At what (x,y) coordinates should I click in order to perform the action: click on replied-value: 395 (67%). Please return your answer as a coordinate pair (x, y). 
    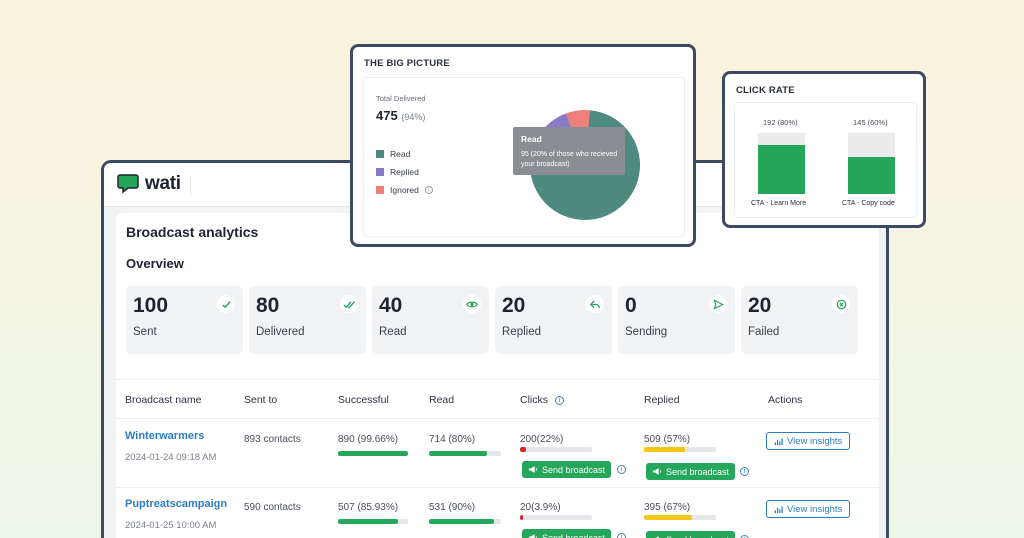
    Looking at the image, I should click on (667, 507).